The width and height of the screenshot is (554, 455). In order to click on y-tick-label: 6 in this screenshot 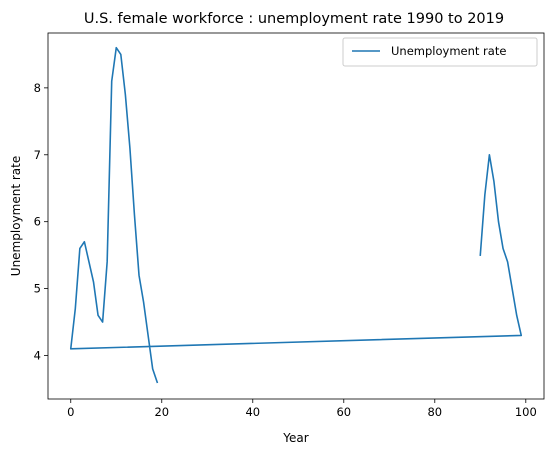, I will do `click(37, 222)`.